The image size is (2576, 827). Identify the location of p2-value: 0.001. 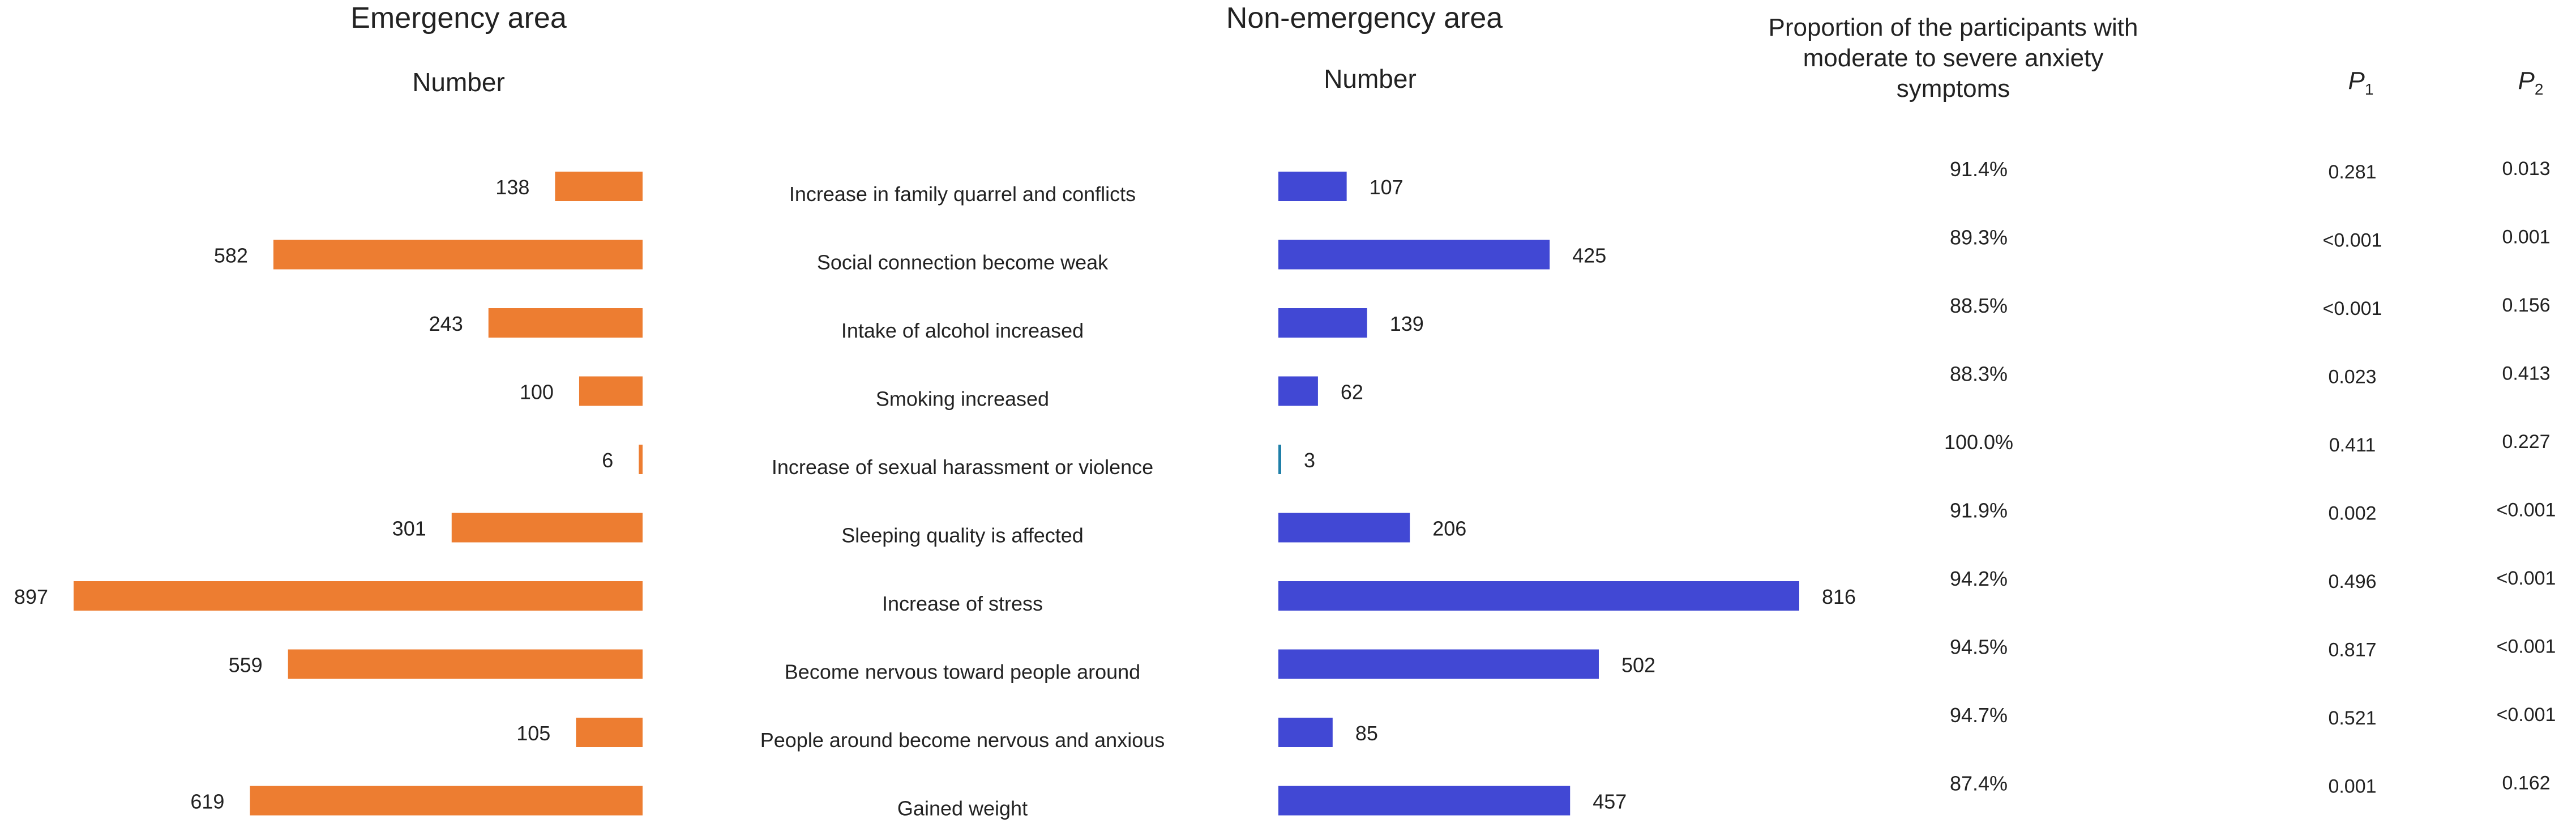
(2526, 237).